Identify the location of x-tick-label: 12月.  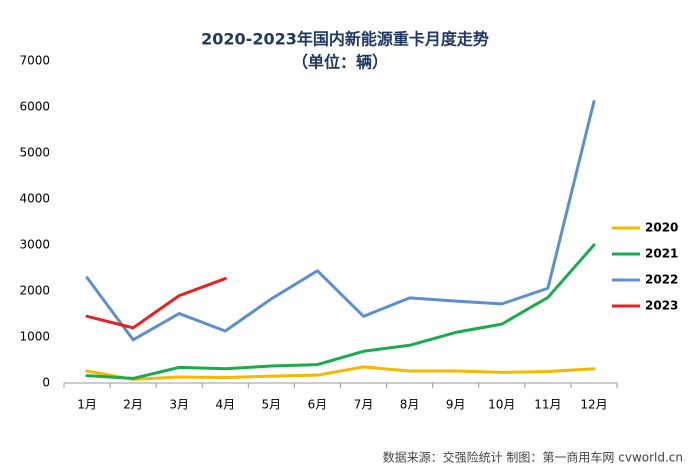
(593, 405).